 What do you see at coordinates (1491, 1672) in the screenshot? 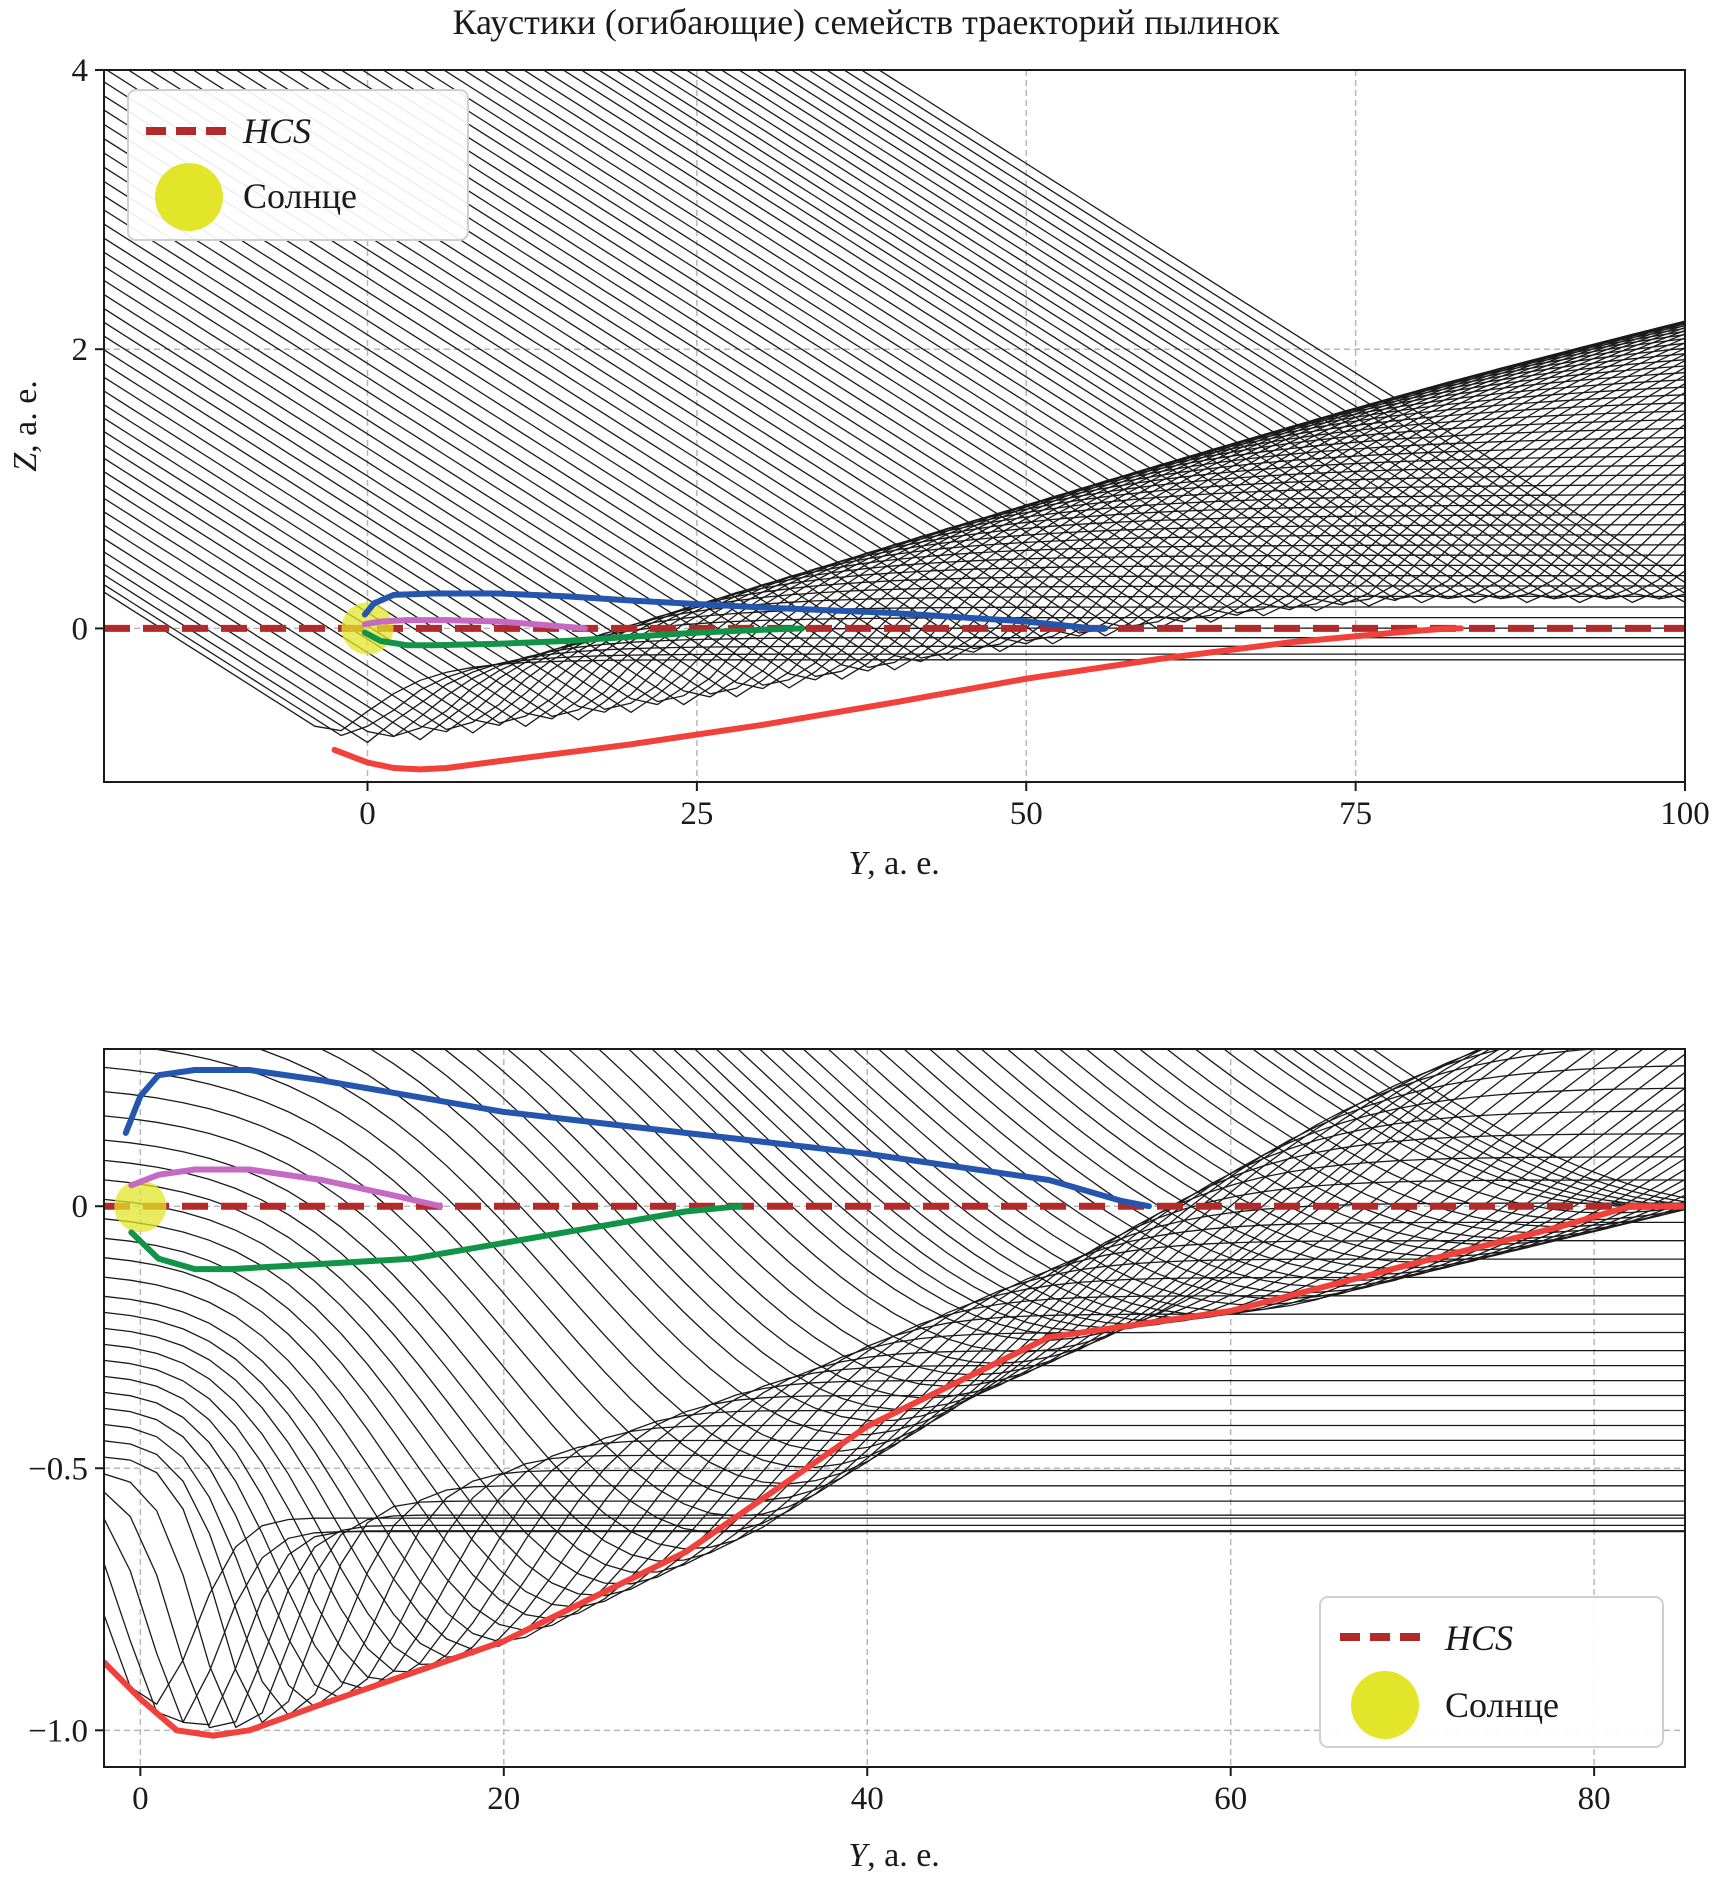
I see `bottom-legend: HCS Солнце` at bounding box center [1491, 1672].